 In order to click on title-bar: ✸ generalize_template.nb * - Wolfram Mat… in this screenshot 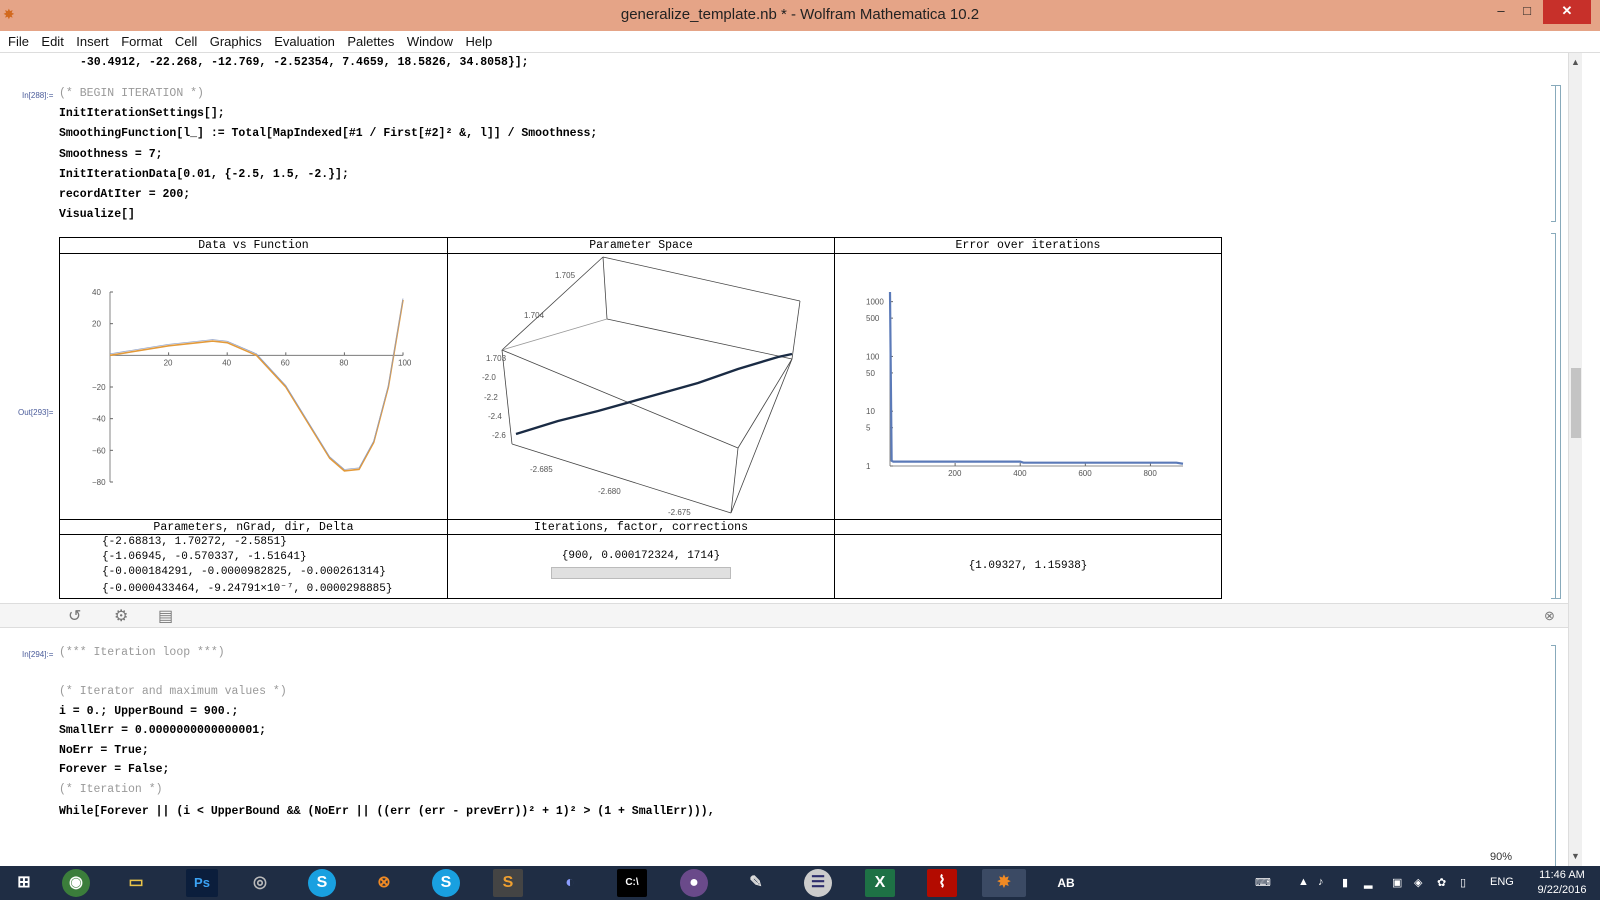, I will do `click(800, 15)`.